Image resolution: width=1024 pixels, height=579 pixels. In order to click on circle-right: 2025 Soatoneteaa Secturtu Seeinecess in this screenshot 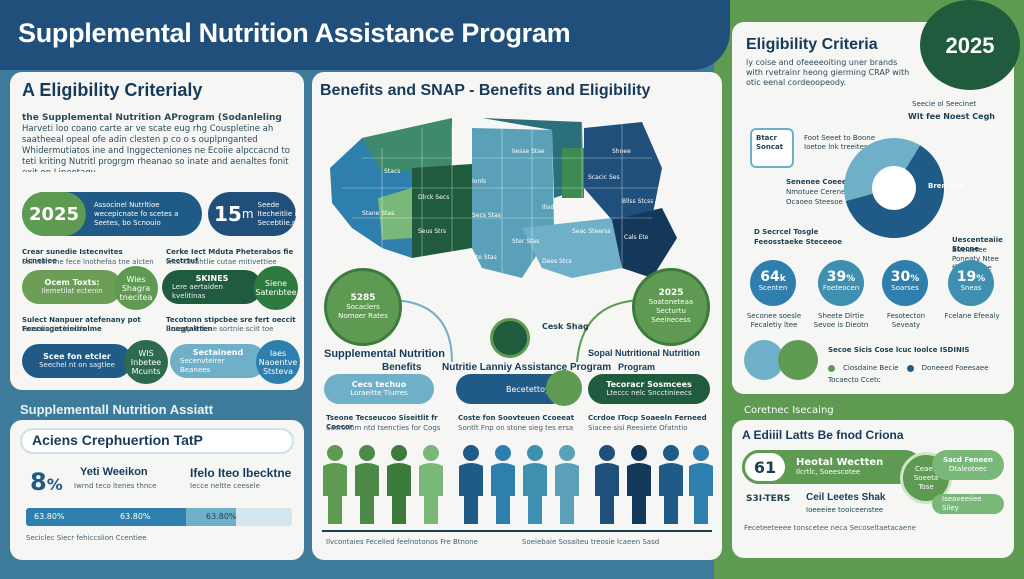, I will do `click(671, 307)`.